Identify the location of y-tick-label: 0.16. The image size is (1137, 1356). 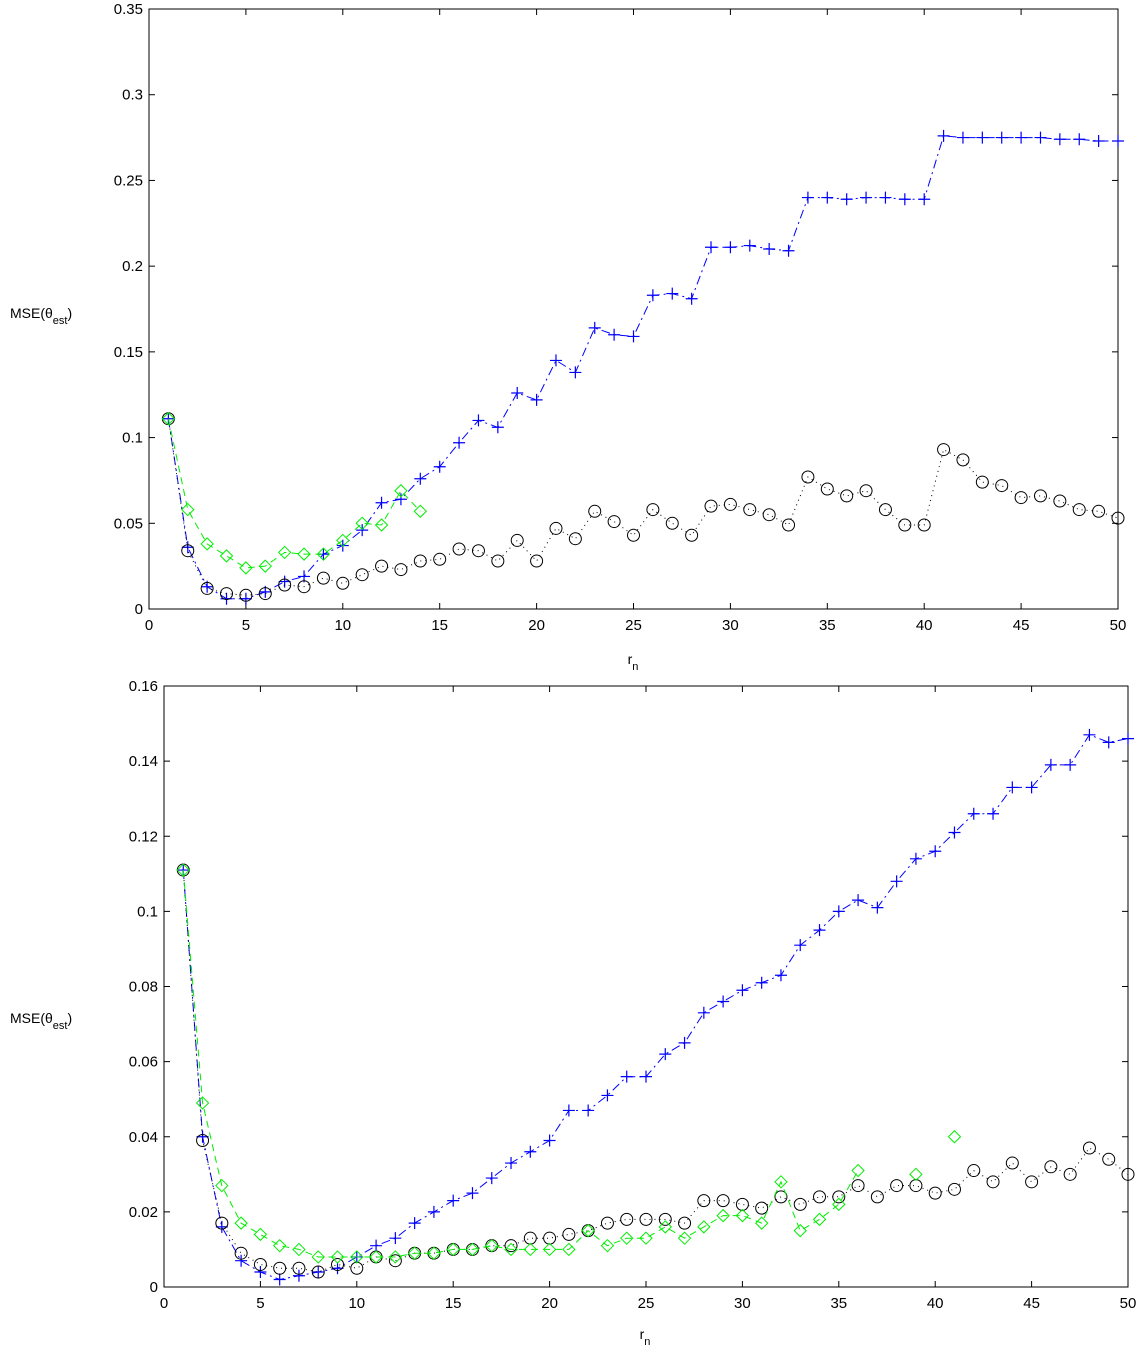
(143, 686).